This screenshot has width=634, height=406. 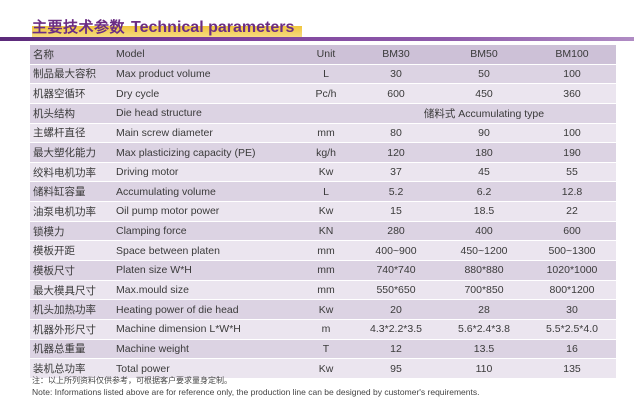 What do you see at coordinates (206, 192) in the screenshot?
I see `param-name-en: Accumulating volume` at bounding box center [206, 192].